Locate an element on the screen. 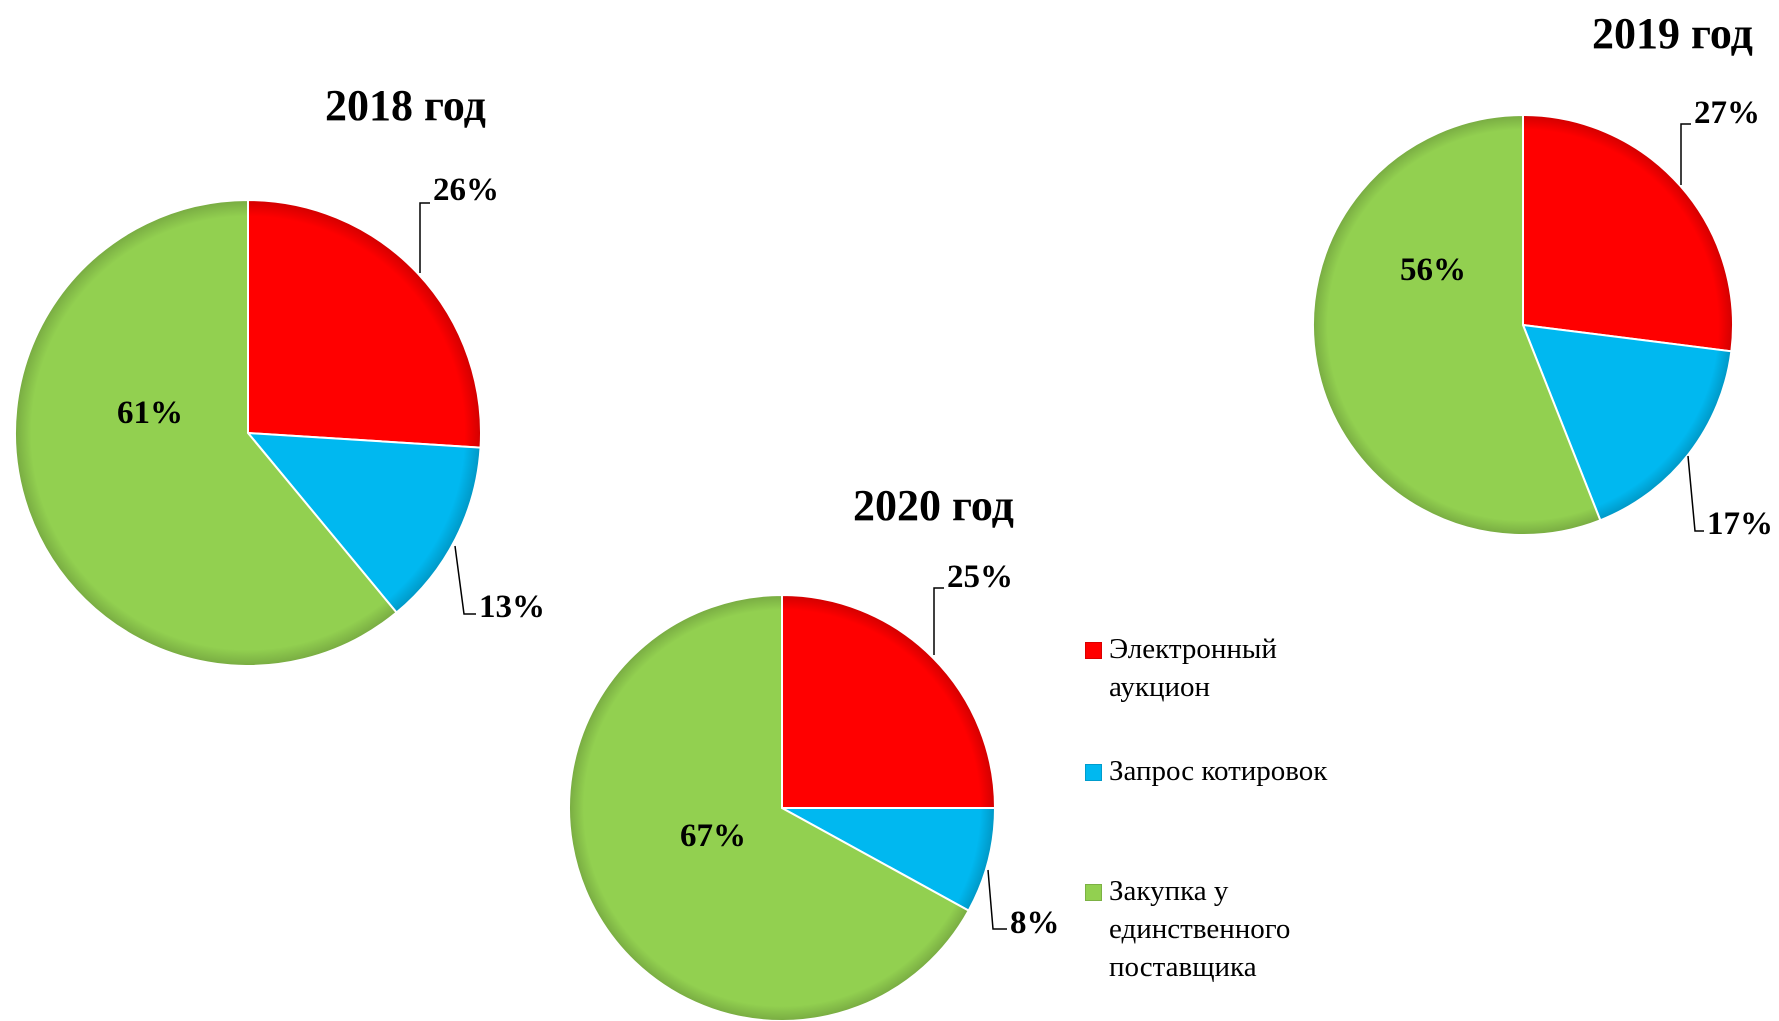 The width and height of the screenshot is (1779, 1021). legend-label-single-supplier: Закупка у единственного поставщика is located at coordinates (1200, 929).